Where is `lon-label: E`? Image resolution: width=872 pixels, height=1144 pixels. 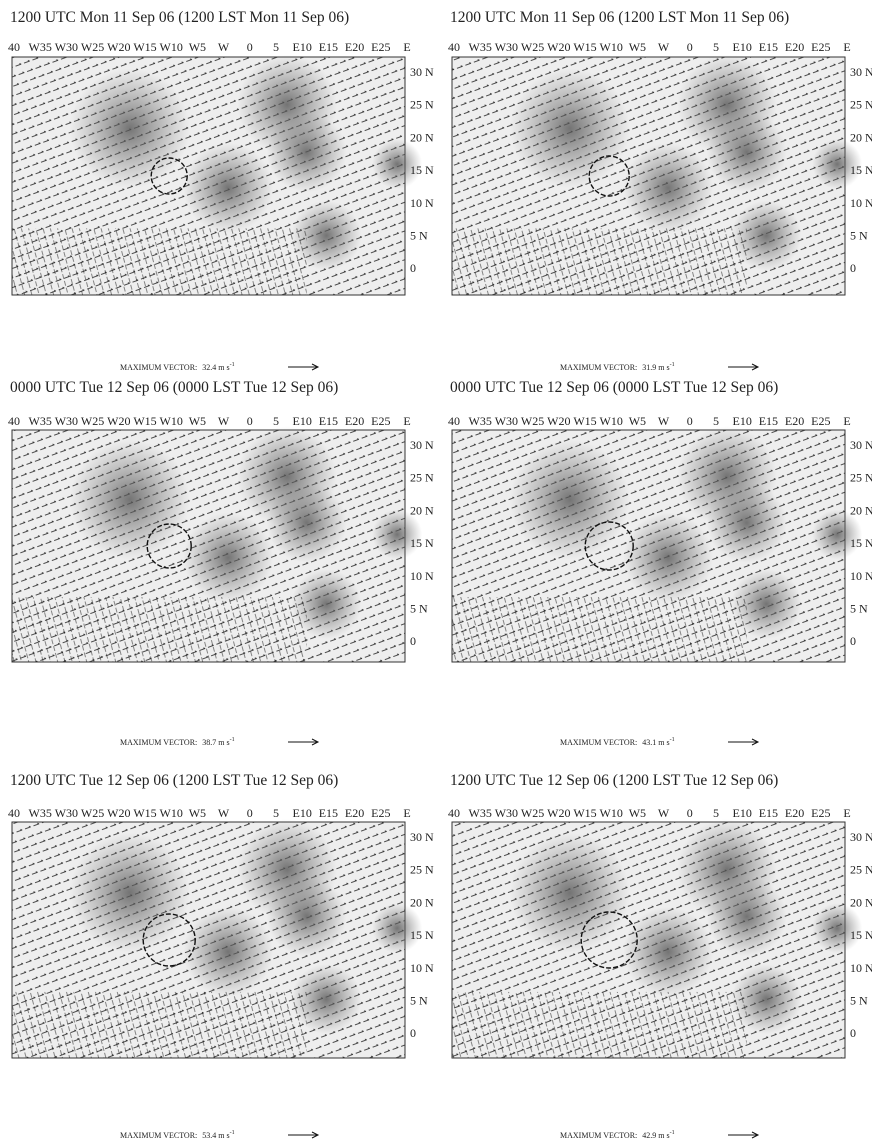
lon-label: E is located at coordinates (406, 421).